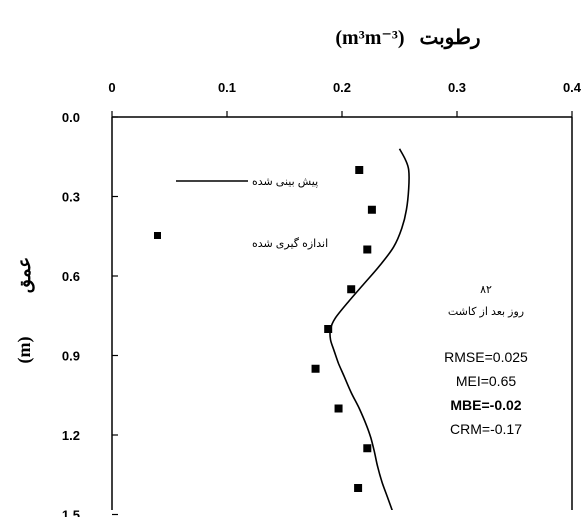 This screenshot has height=522, width=588. What do you see at coordinates (71, 276) in the screenshot?
I see `y-tick-label: 0.6` at bounding box center [71, 276].